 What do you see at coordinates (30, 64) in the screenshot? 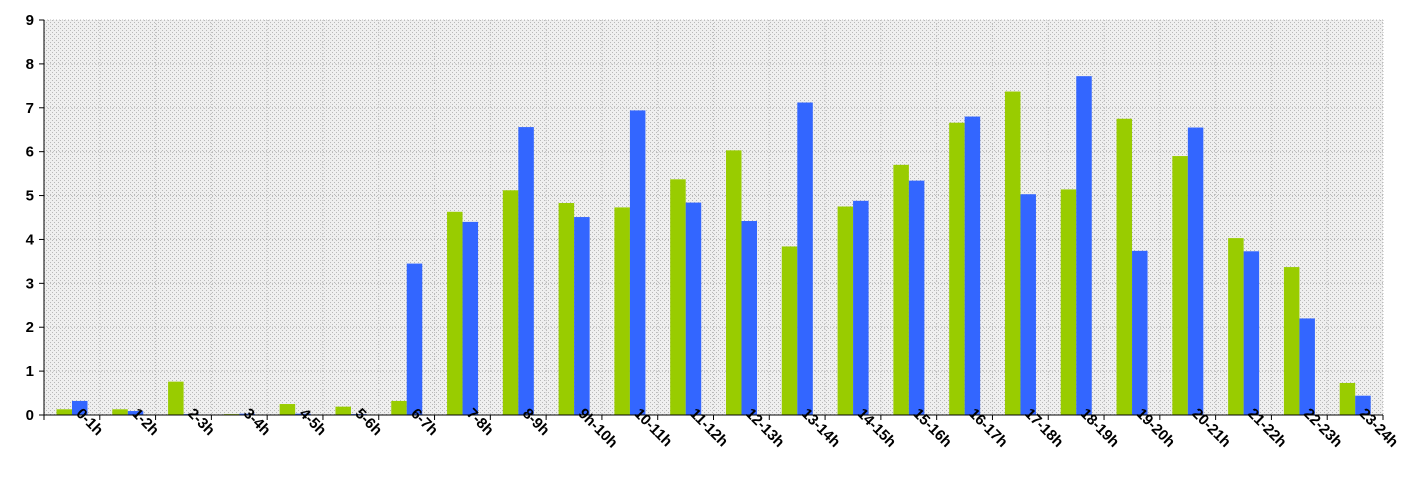
I see `y-tick-label: 8` at bounding box center [30, 64].